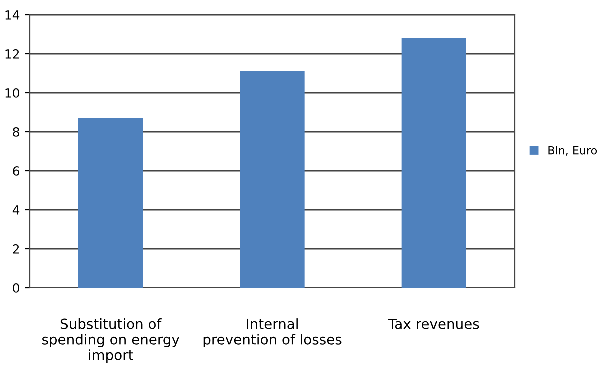 Image resolution: width=604 pixels, height=379 pixels. Describe the element at coordinates (434, 324) in the screenshot. I see `x-tick-label: Tax revenues` at that location.